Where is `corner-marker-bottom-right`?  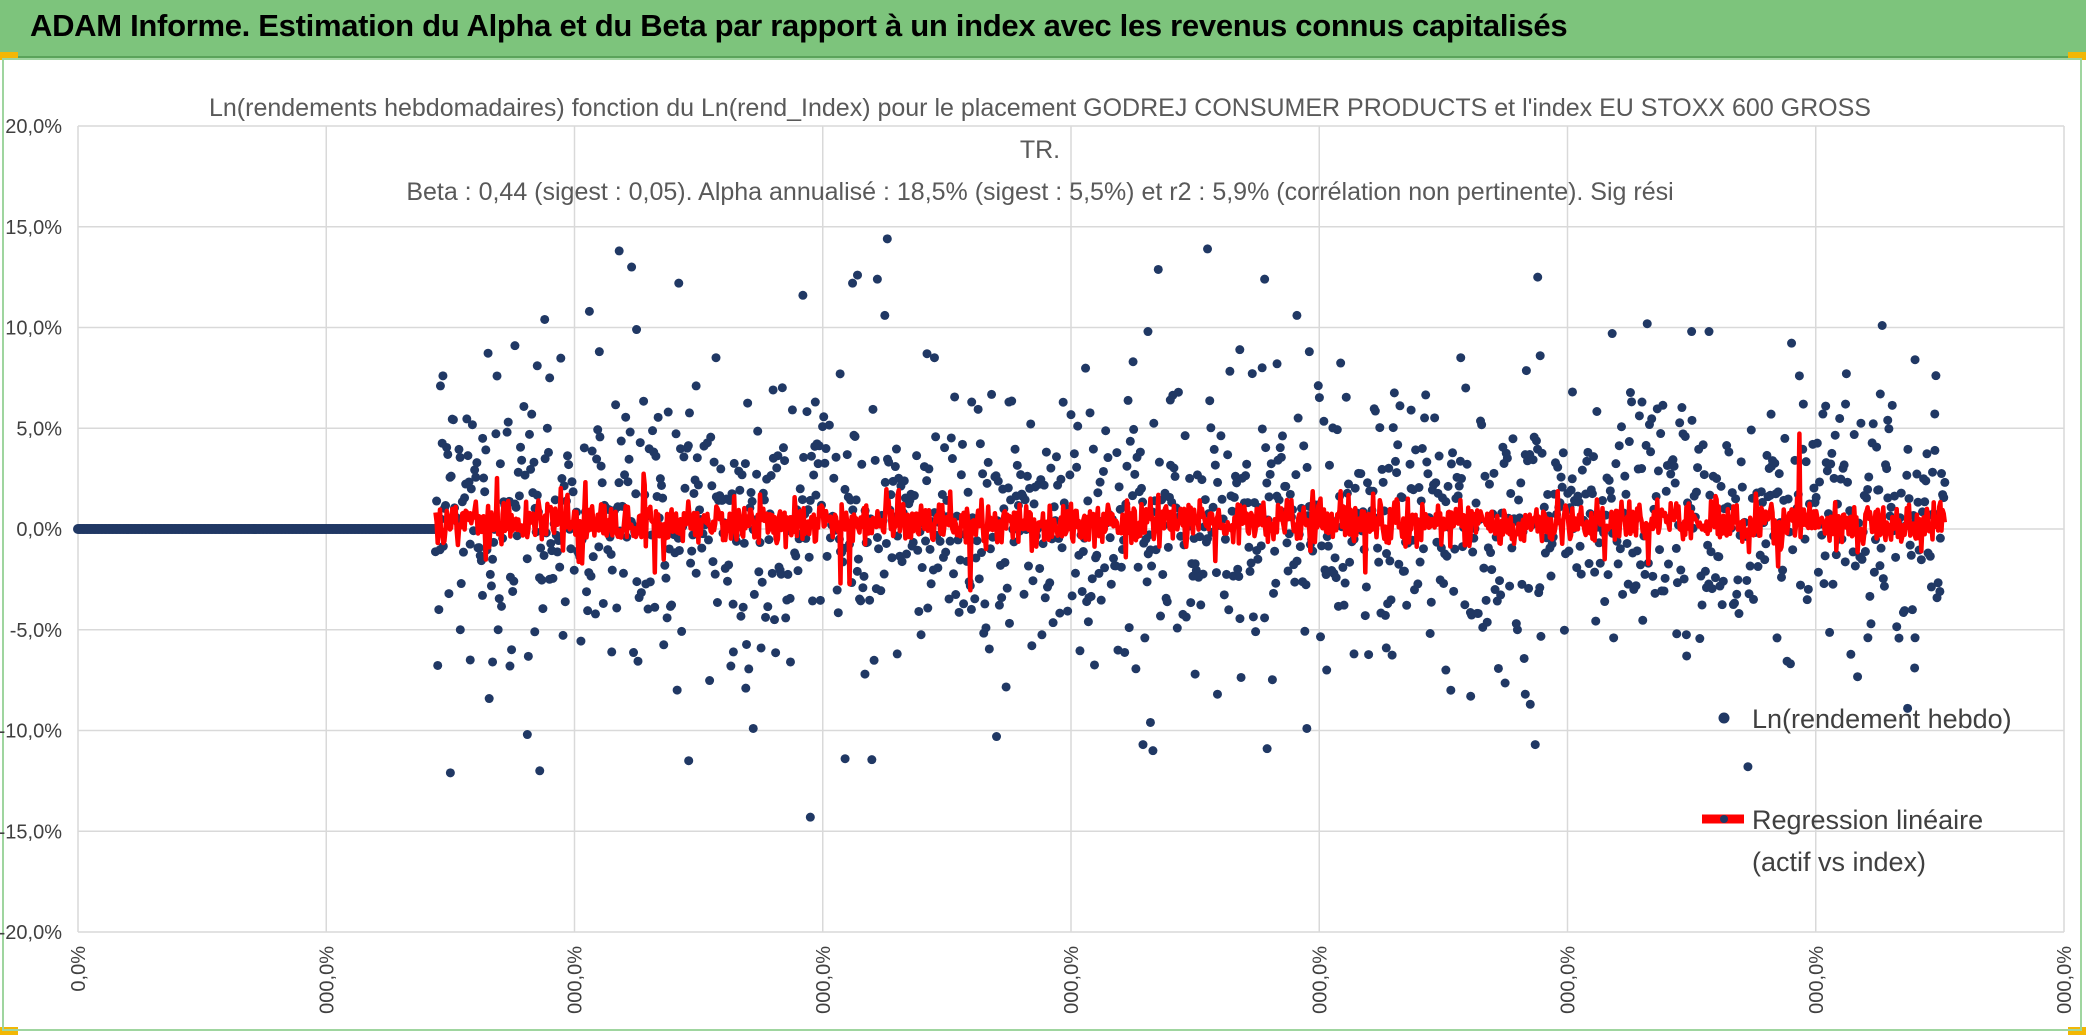
corner-marker-bottom-right is located at coordinates (2077, 1031).